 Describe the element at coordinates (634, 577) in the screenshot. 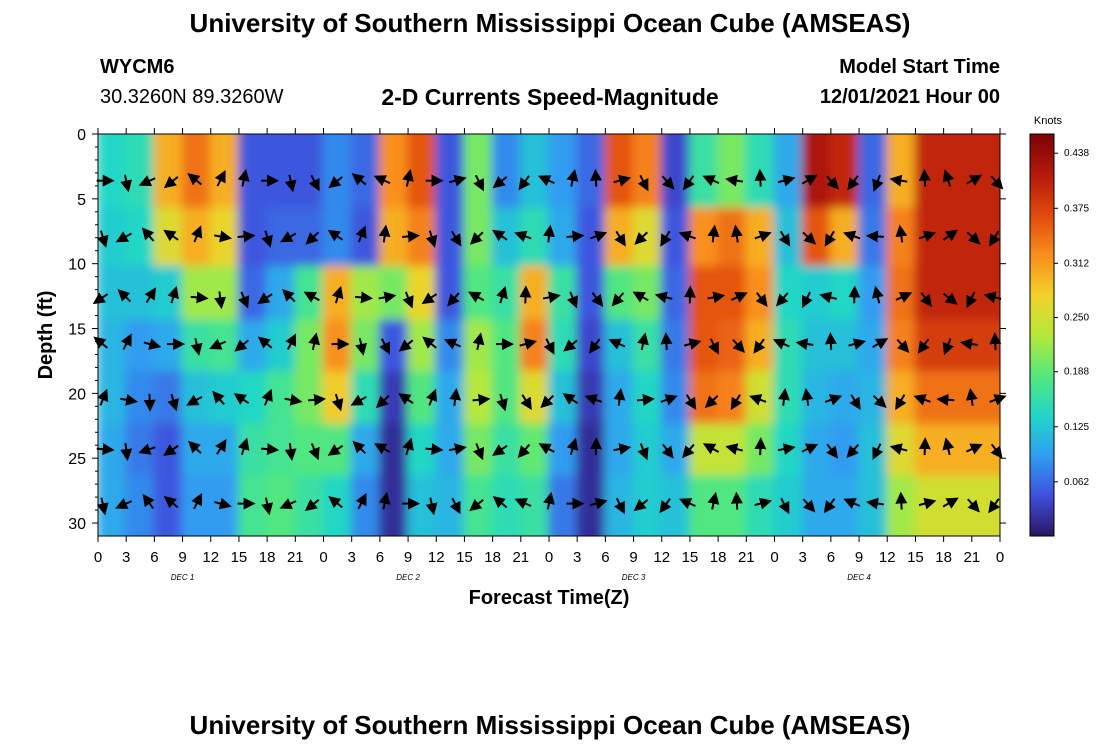

I see `x-day-label: DEC 3` at that location.